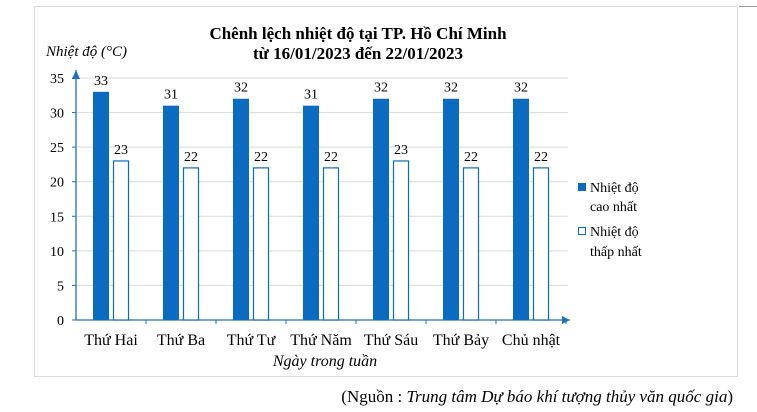 The image size is (757, 412). I want to click on legend-swatch-low, so click(582, 231).